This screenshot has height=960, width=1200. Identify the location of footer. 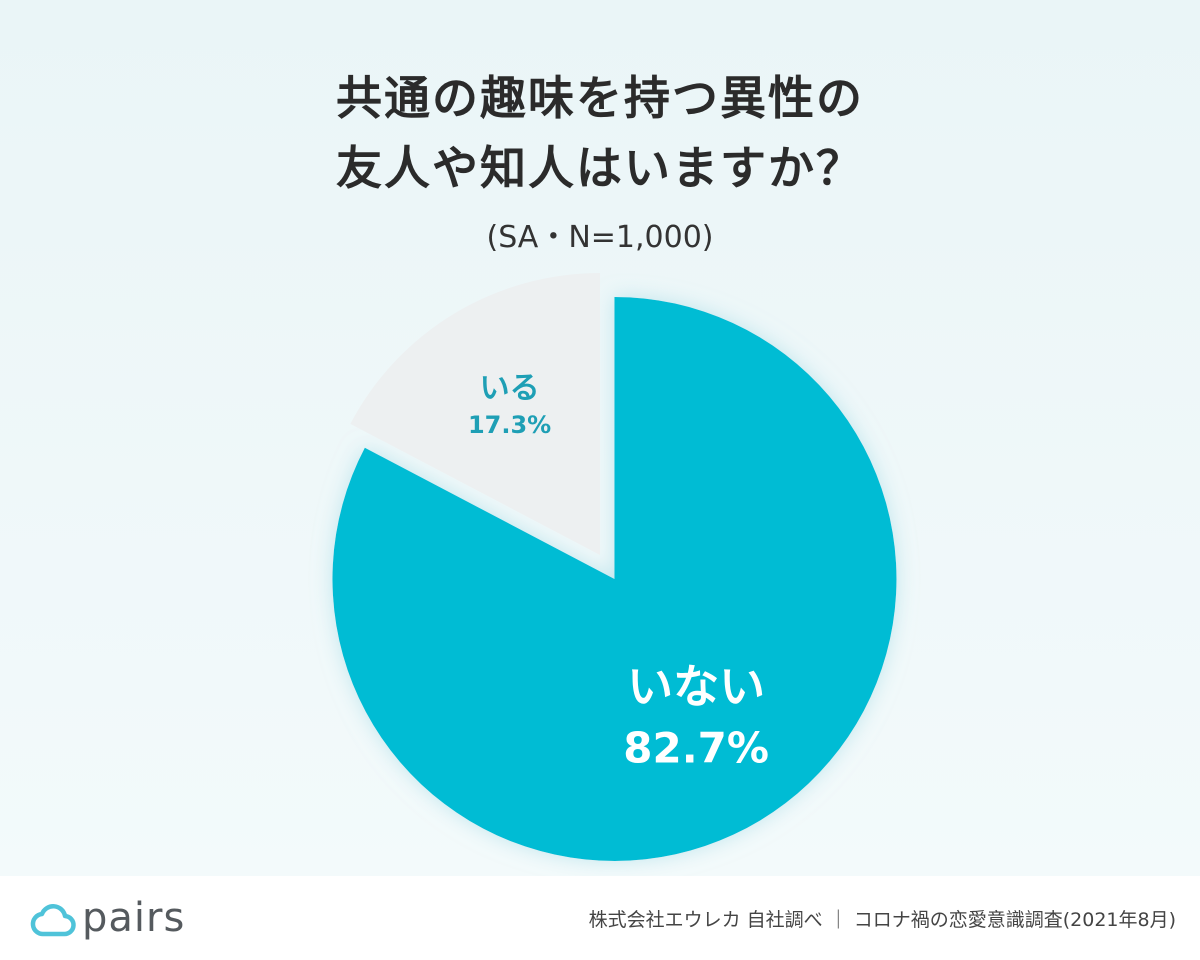
(600, 918).